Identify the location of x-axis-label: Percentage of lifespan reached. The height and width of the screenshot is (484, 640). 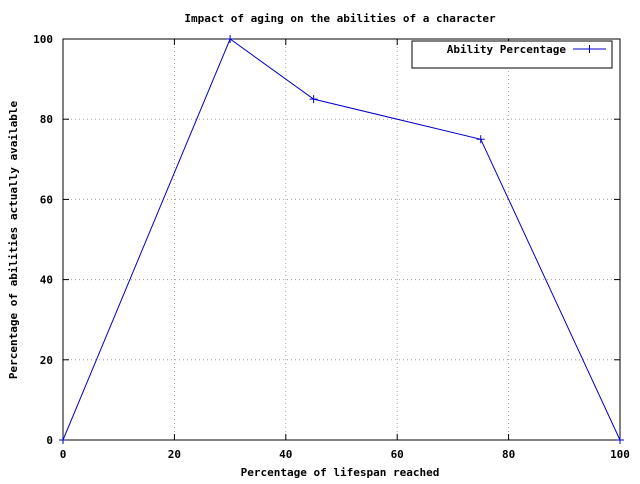
(340, 472).